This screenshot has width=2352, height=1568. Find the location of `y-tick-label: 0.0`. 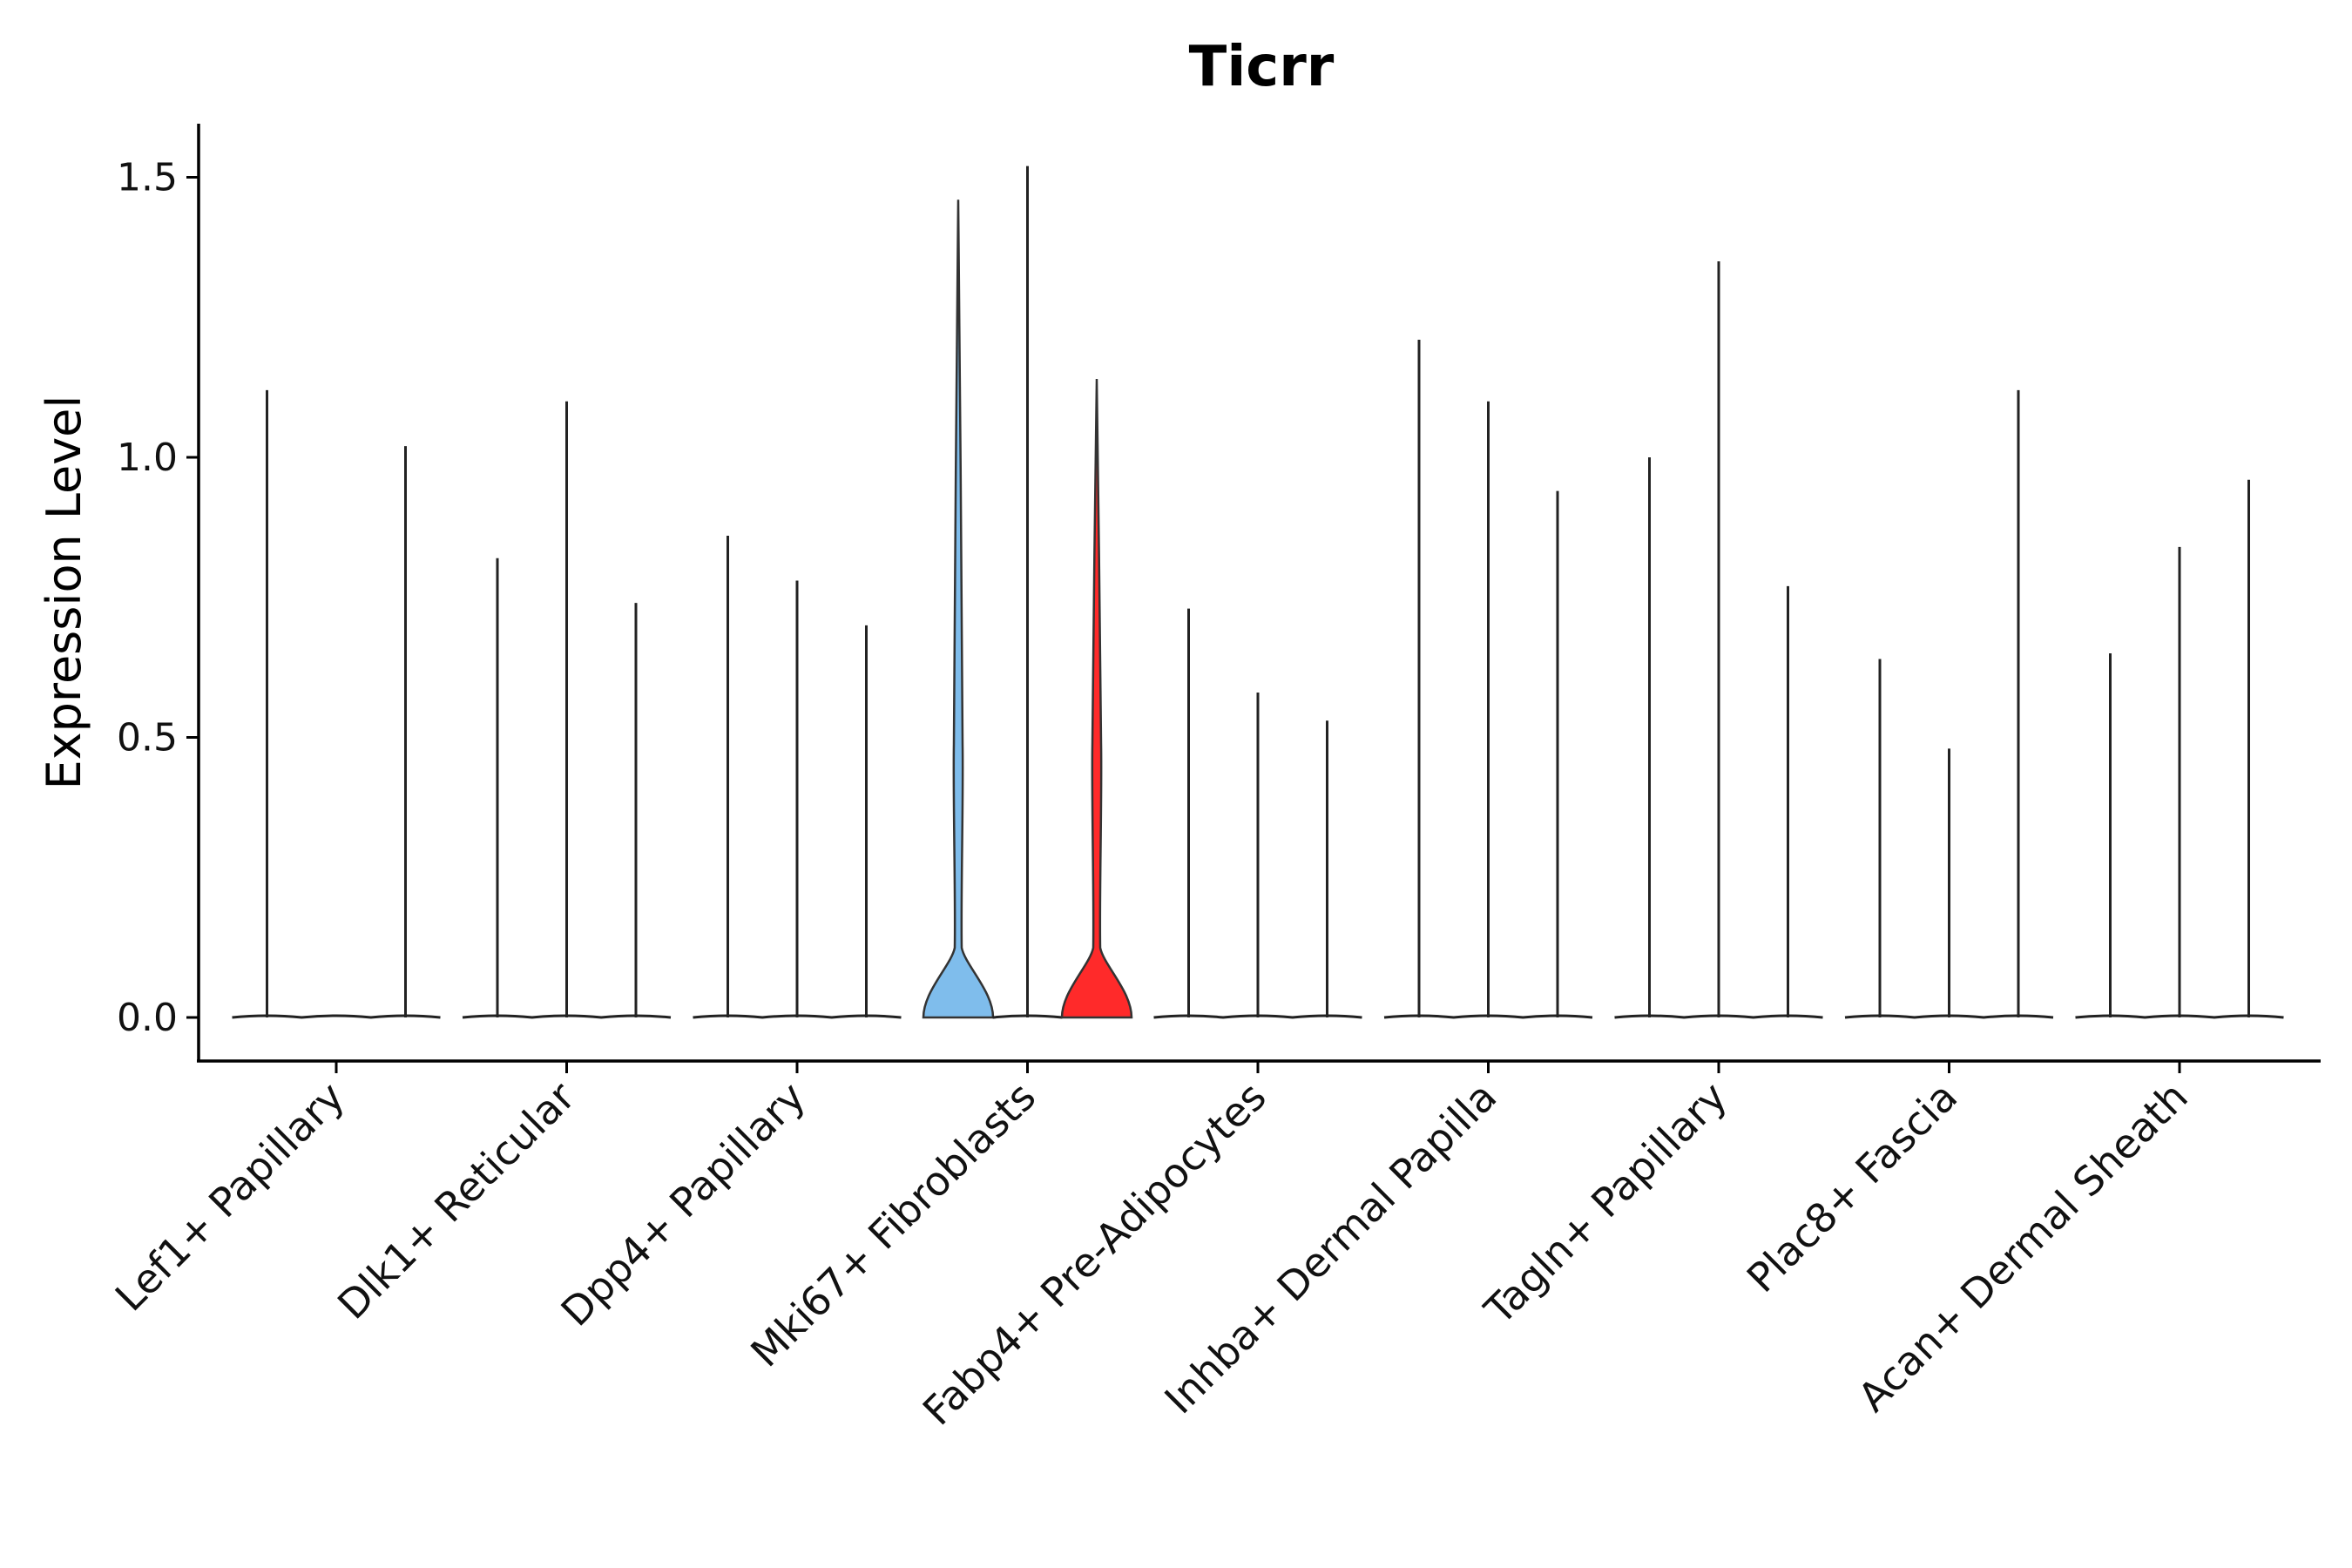

y-tick-label: 0.0 is located at coordinates (147, 1018).